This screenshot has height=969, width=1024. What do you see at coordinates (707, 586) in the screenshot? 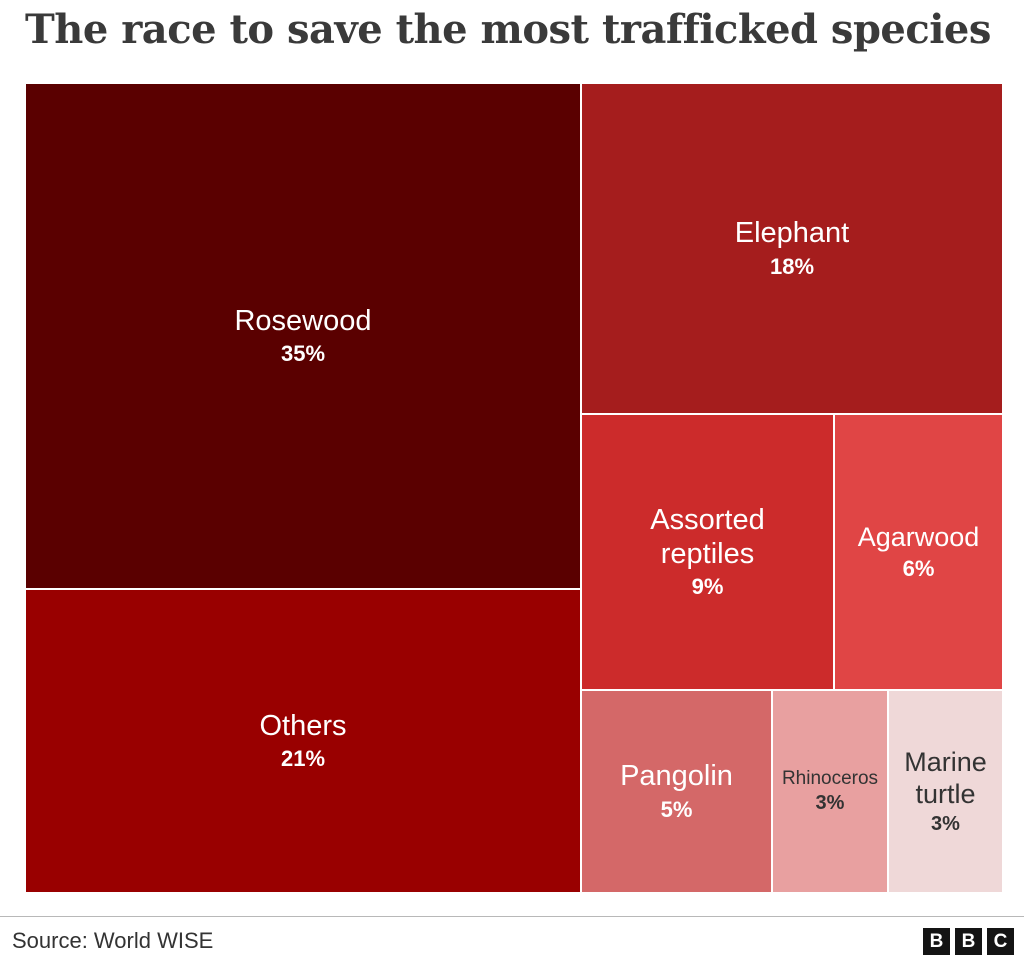
I see `tile-value: 9%` at bounding box center [707, 586].